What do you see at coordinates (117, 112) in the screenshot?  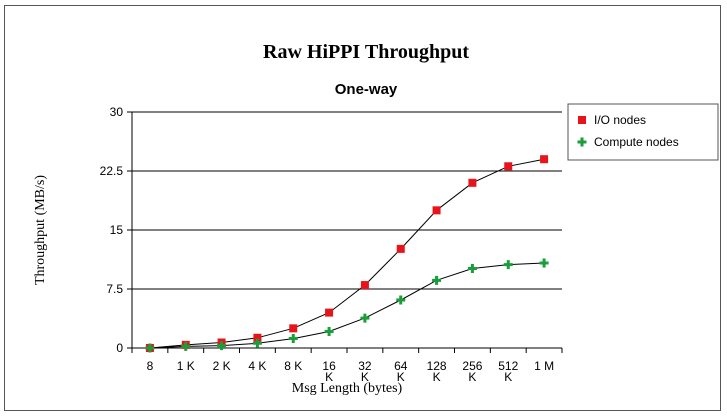 I see `y-tick-label-4: 30` at bounding box center [117, 112].